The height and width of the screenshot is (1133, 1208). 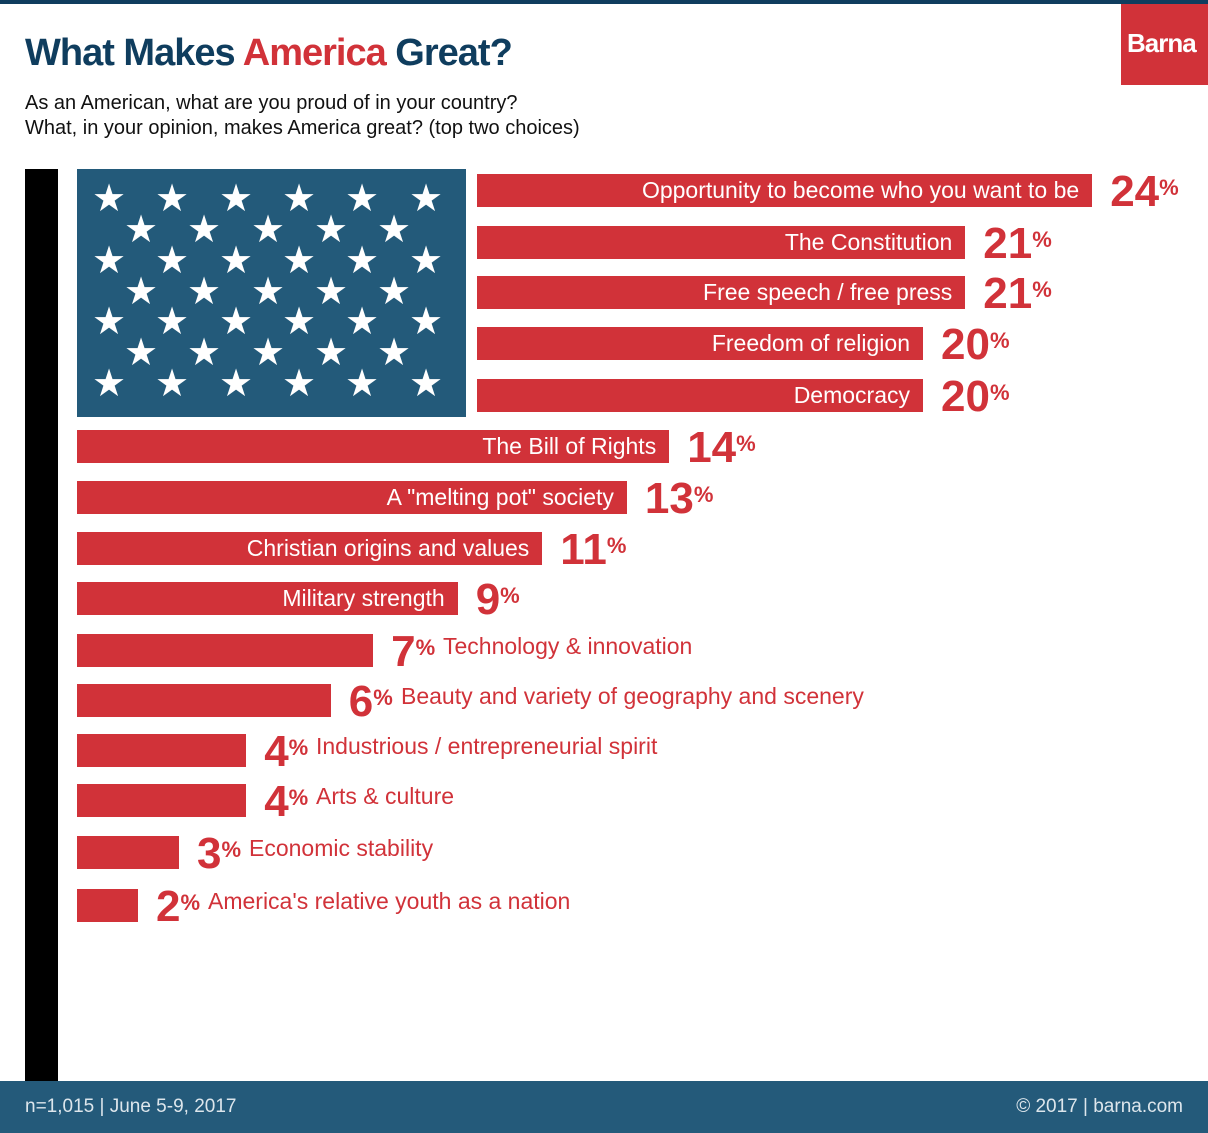 What do you see at coordinates (500, 497) in the screenshot?
I see `category-label: A "melting pot" society` at bounding box center [500, 497].